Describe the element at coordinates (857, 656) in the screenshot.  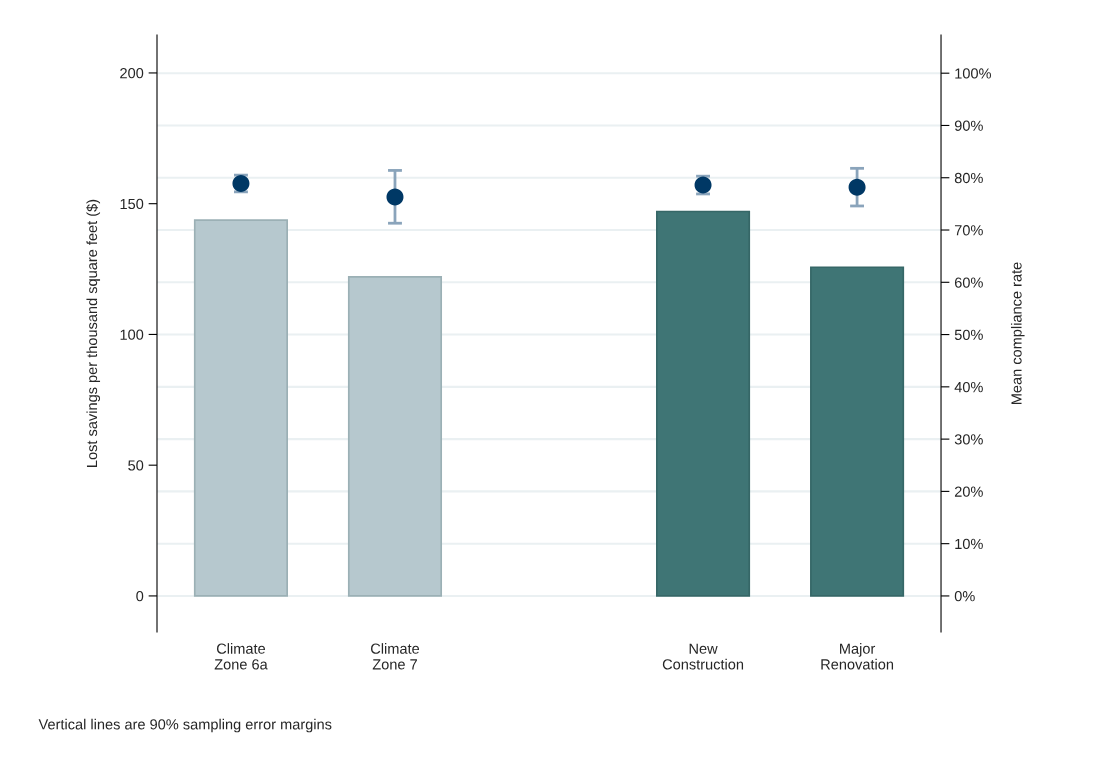
I see `x-tick-label: Major Renovation` at that location.